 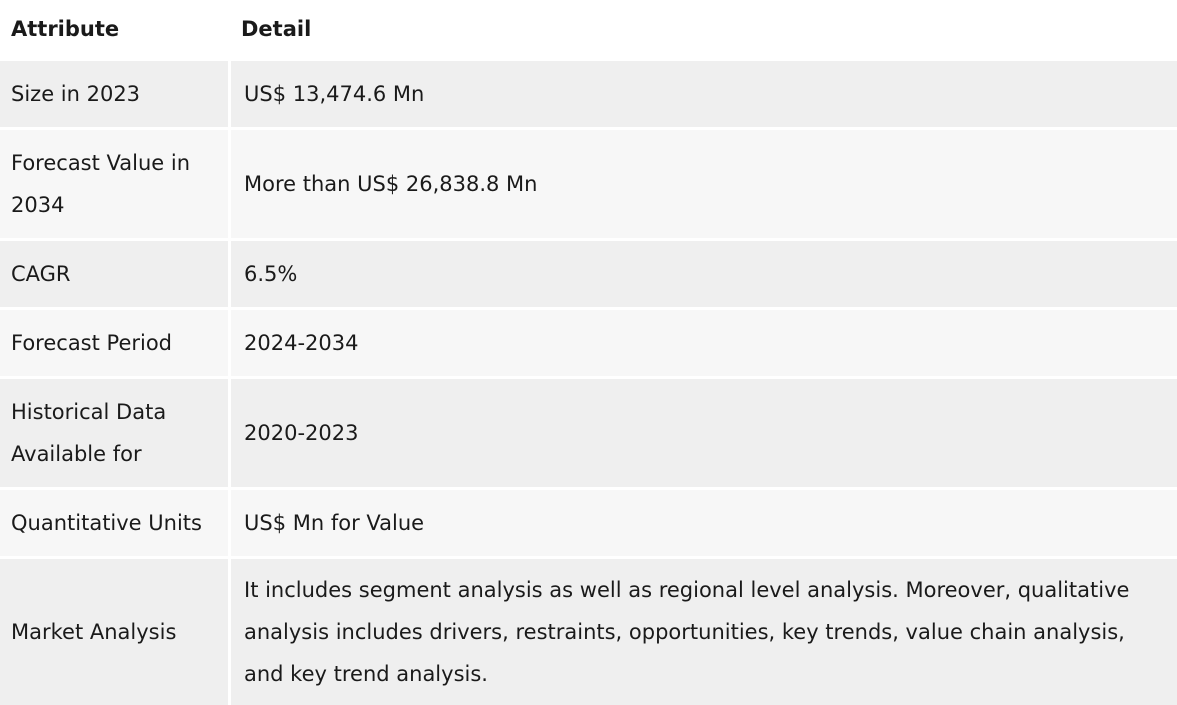 I want to click on detail-cell: 2020-2023, so click(x=702, y=434).